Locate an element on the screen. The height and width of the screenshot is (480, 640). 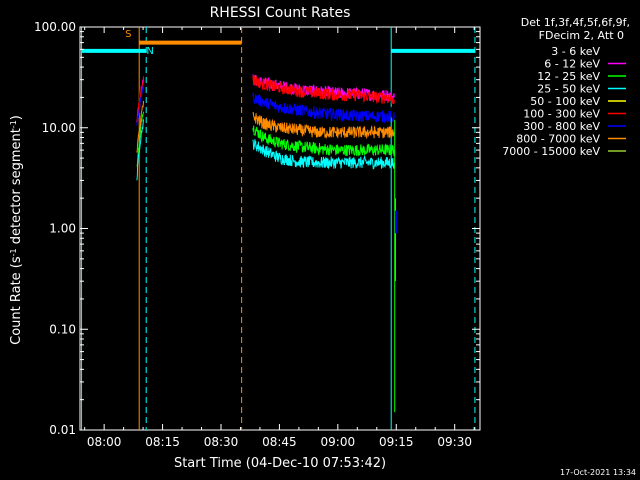
legend-label: 300 - 800 keV is located at coordinates (561, 126).